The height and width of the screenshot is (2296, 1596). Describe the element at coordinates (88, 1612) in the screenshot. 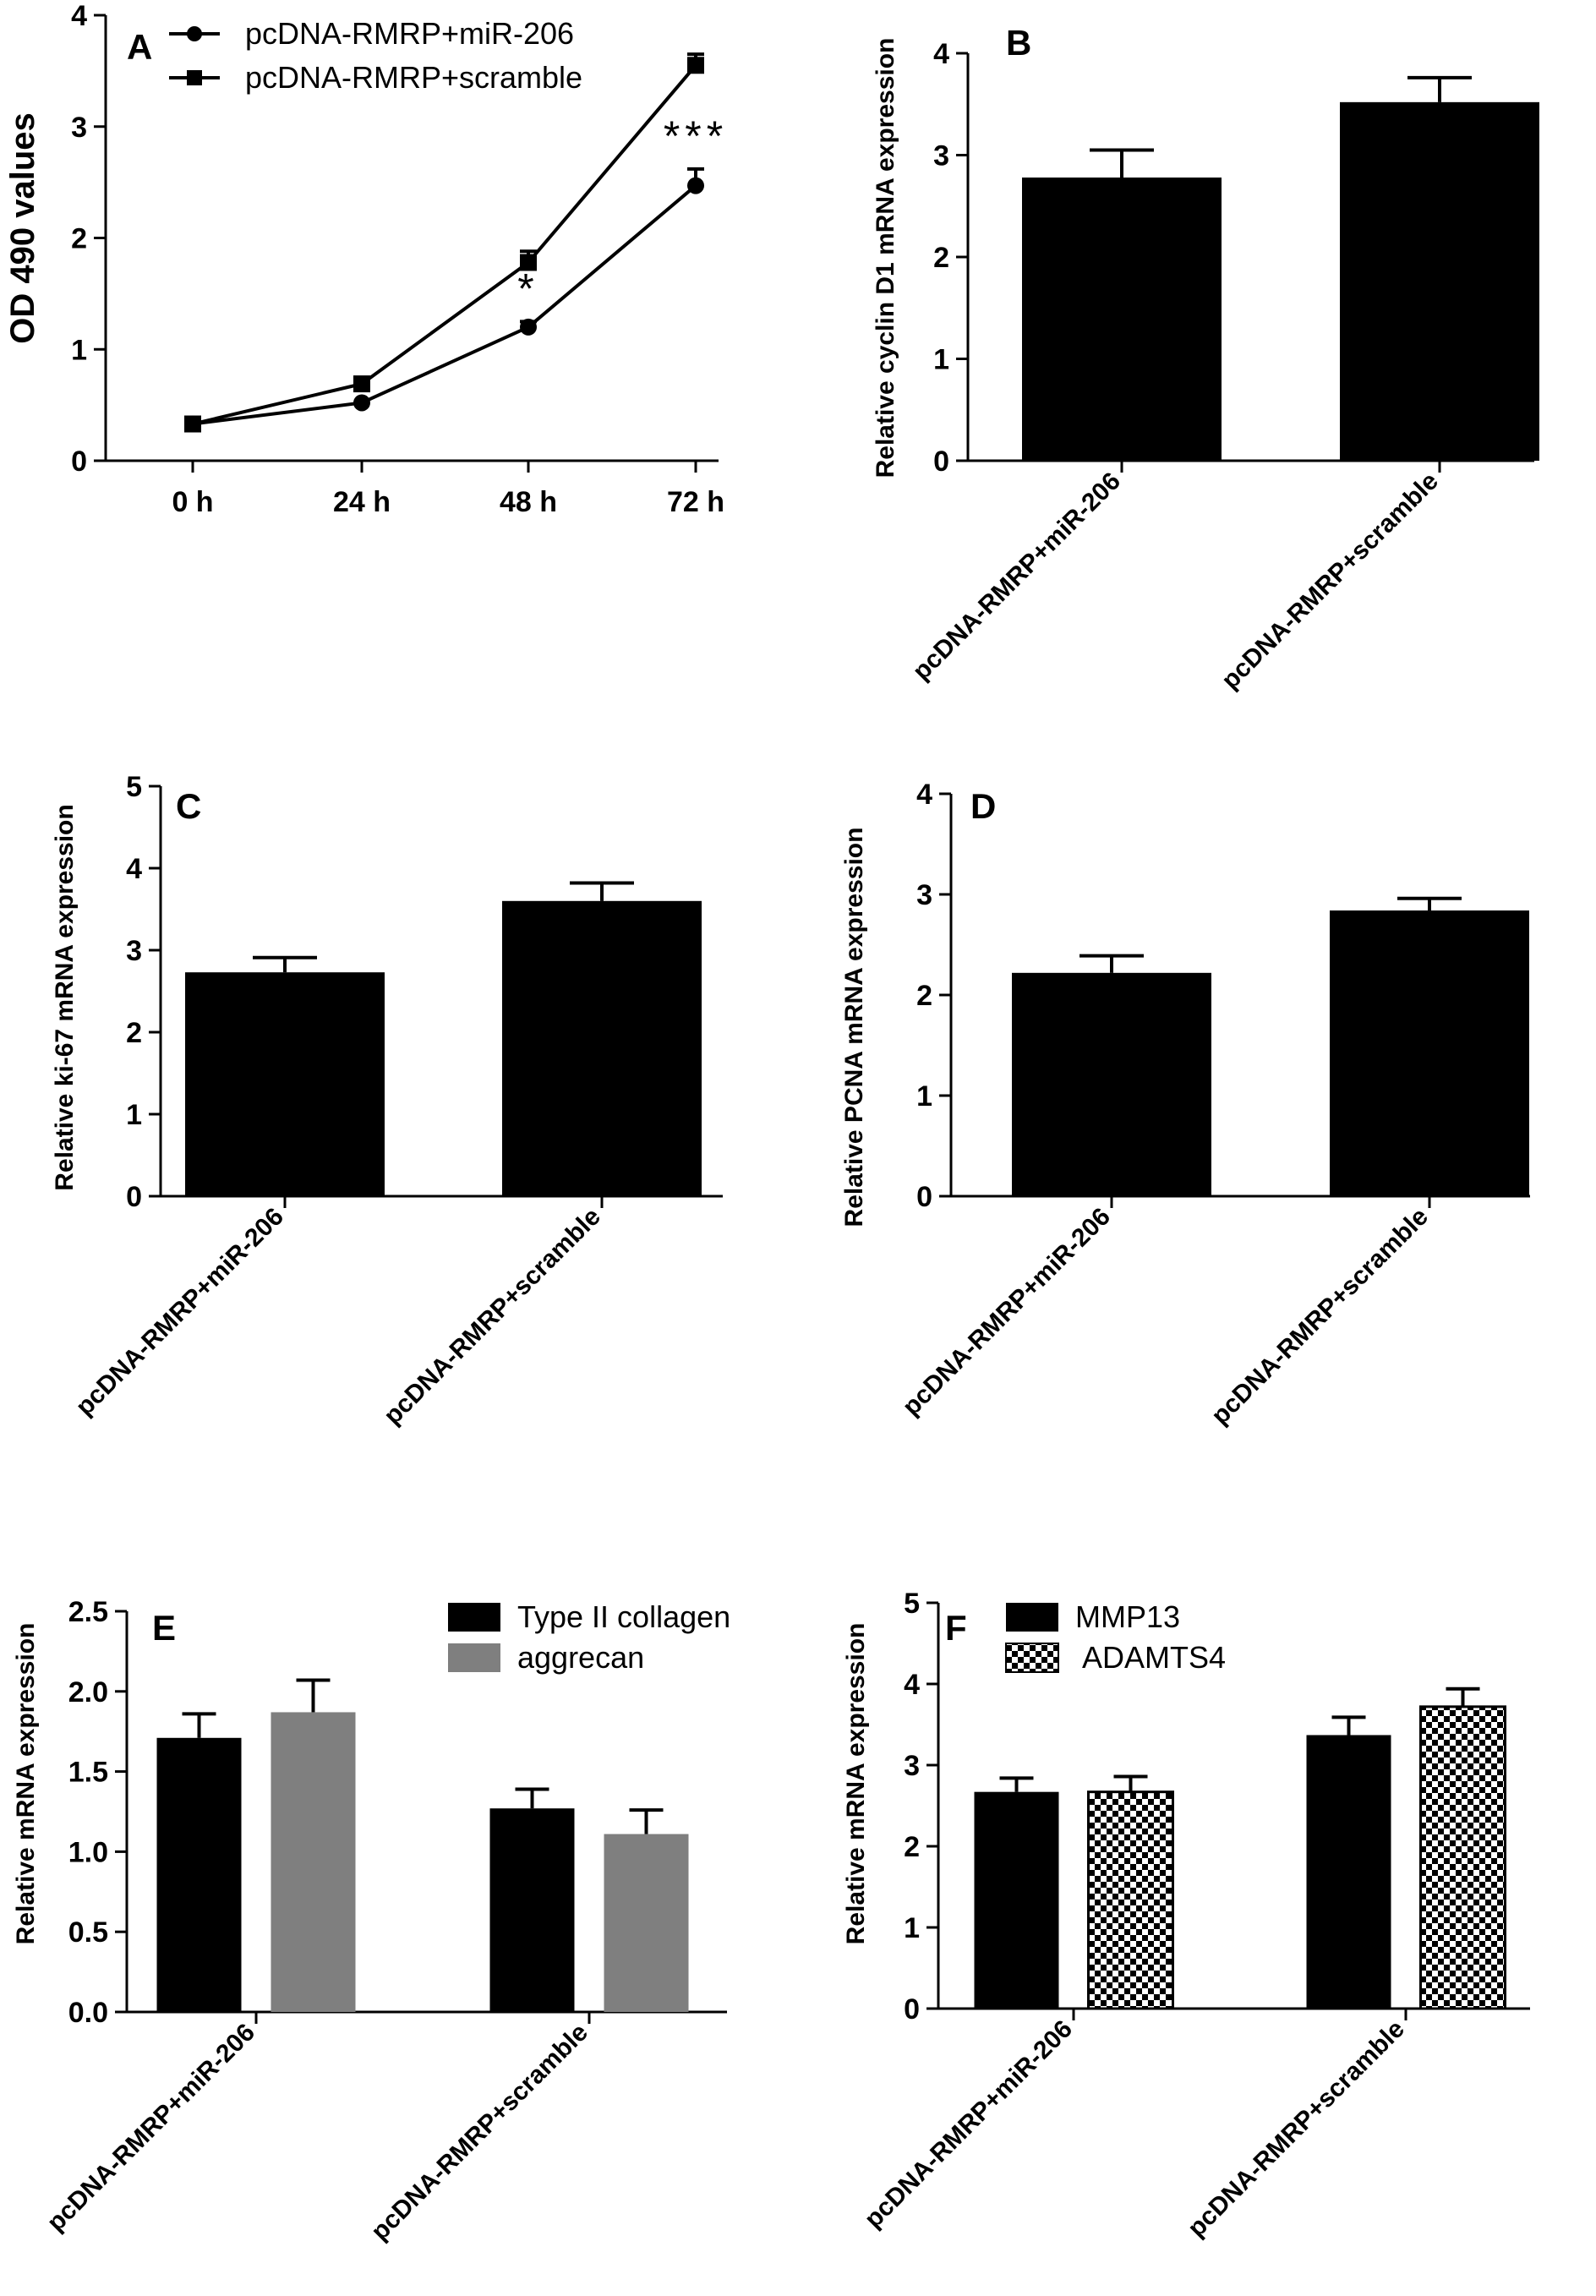

I see `y-tick-label: 2.5` at that location.